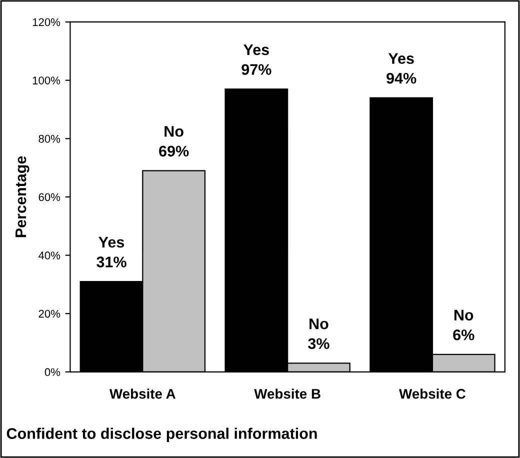 This screenshot has height=458, width=520. Describe the element at coordinates (49, 197) in the screenshot. I see `y-tick-label: 60%` at that location.